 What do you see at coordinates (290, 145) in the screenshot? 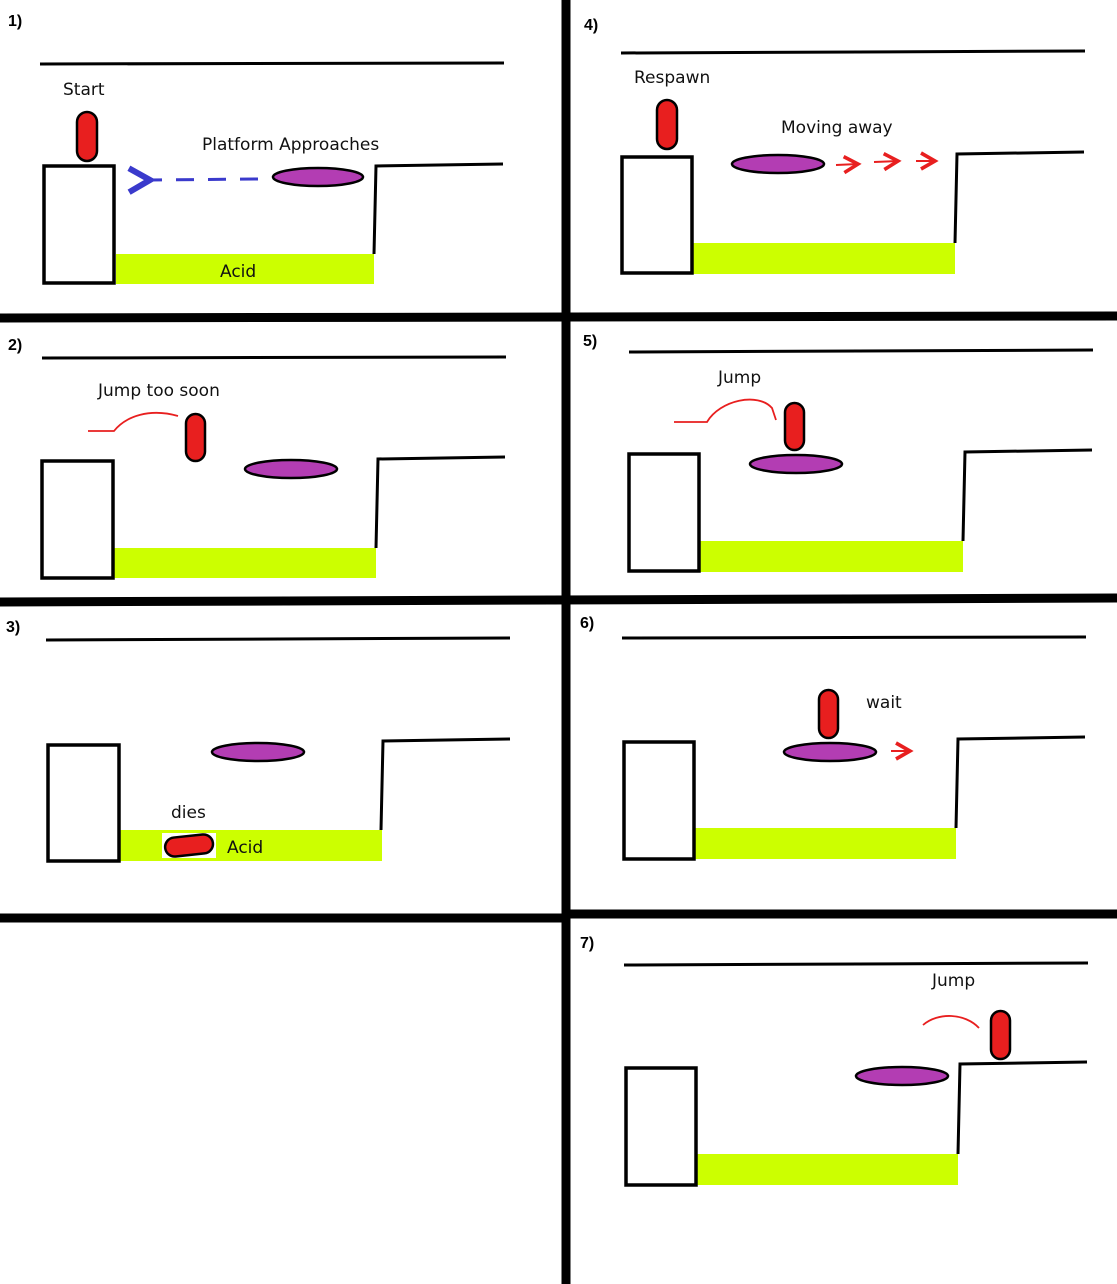
I see `label-platform-approaches: Platform Approaches` at bounding box center [290, 145].